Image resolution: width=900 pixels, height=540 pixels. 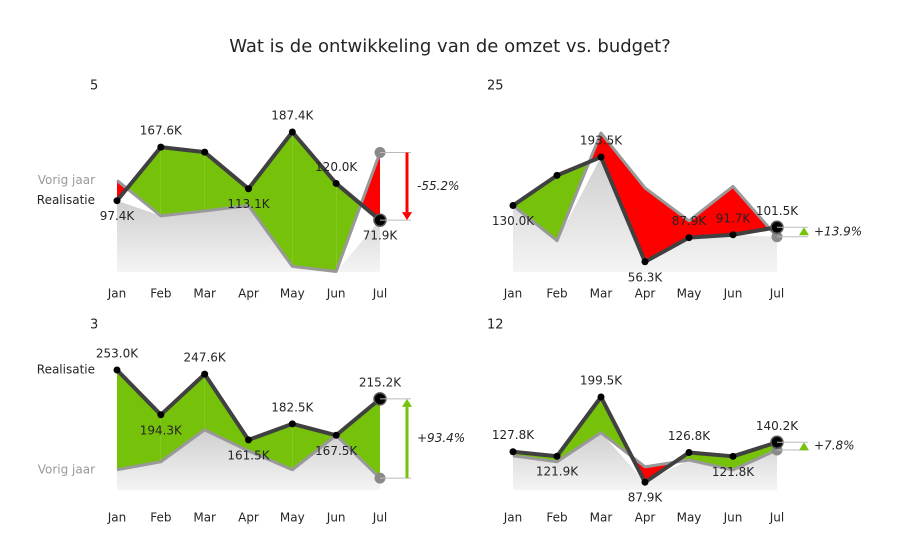 I want to click on variance-label: +7.8%, so click(x=834, y=446).